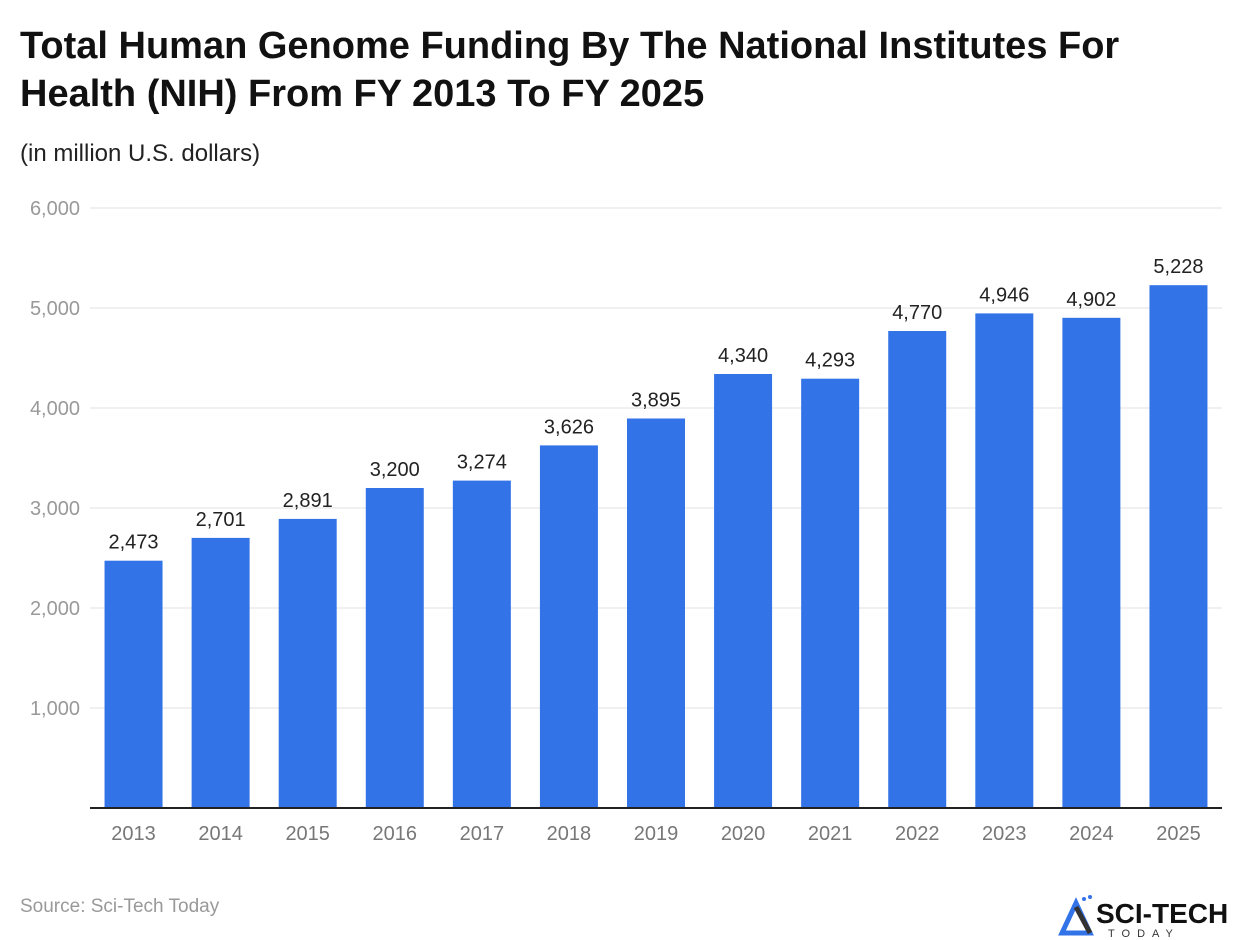  What do you see at coordinates (55, 709) in the screenshot?
I see `y-tick-label: 1,000` at bounding box center [55, 709].